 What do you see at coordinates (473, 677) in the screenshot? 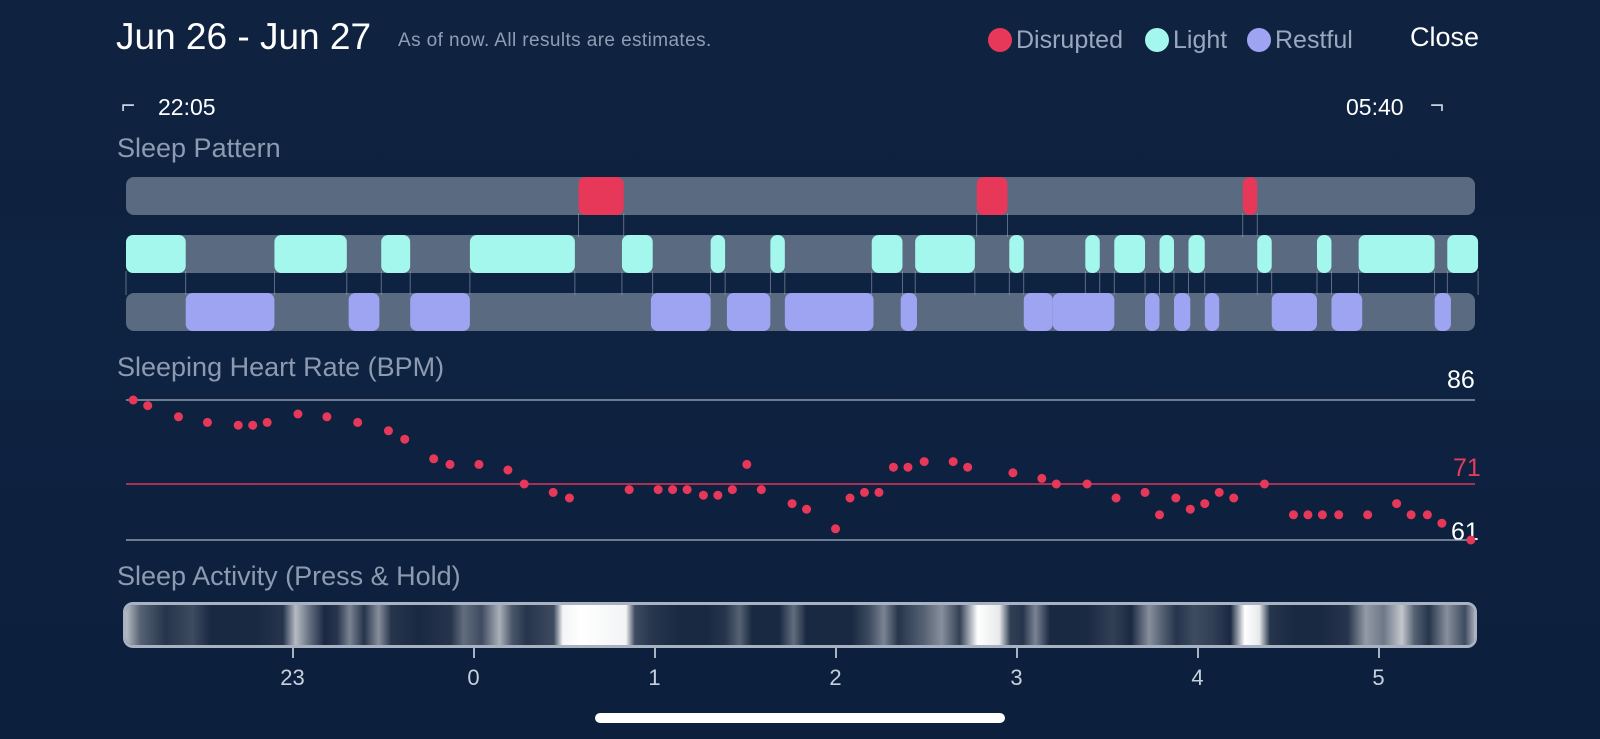
I see `hour-tick-label: 0` at bounding box center [473, 677].